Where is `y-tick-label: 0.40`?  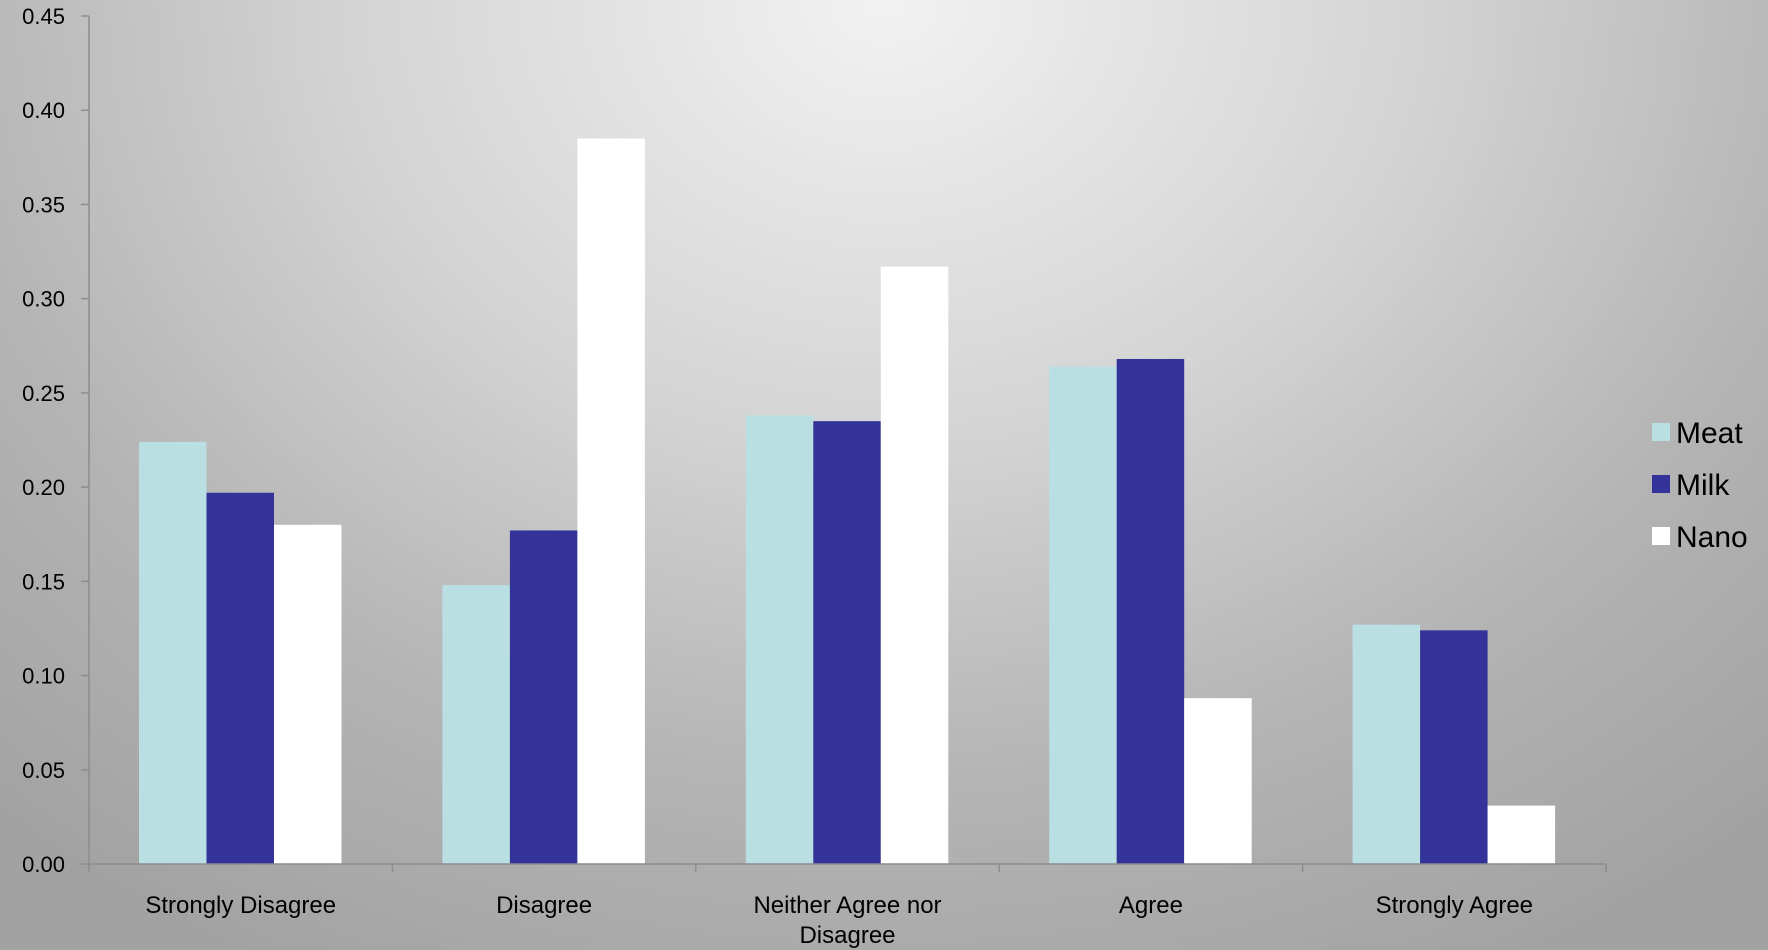
y-tick-label: 0.40 is located at coordinates (43, 110).